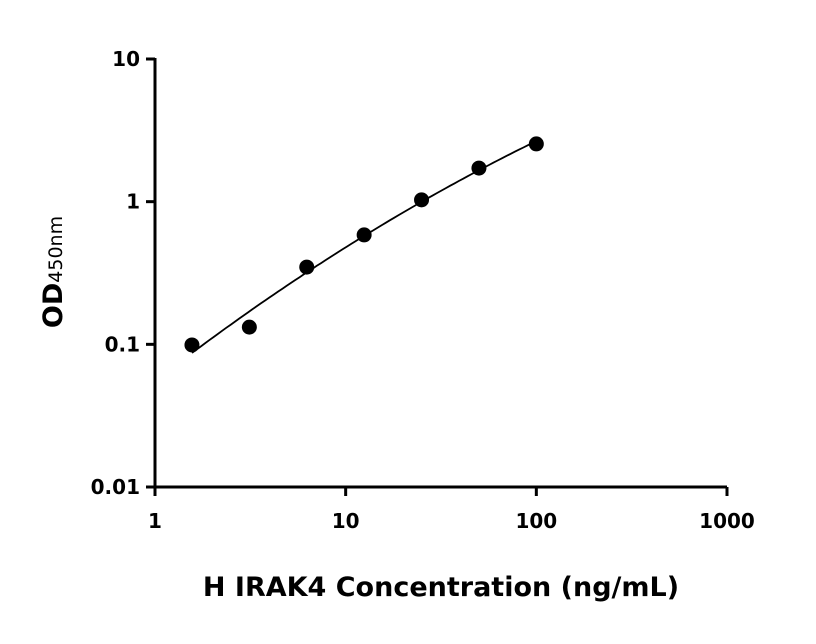  What do you see at coordinates (122, 344) in the screenshot?
I see `y-tick-label: 0.1` at bounding box center [122, 344].